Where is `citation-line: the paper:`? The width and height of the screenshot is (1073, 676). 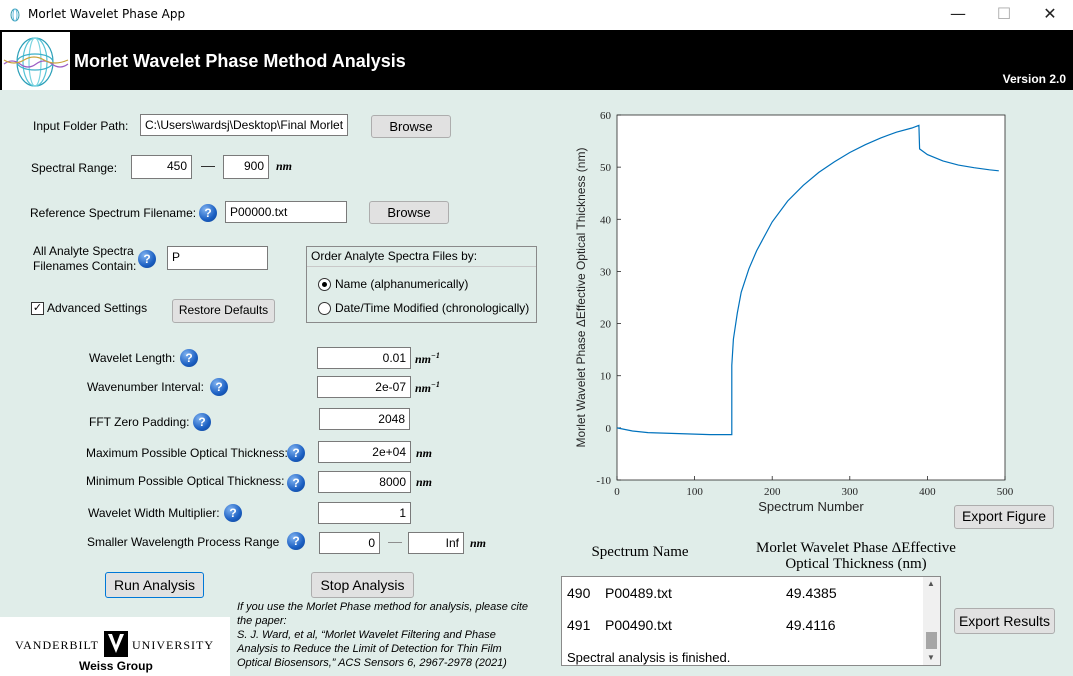 citation-line: the paper: is located at coordinates (262, 621).